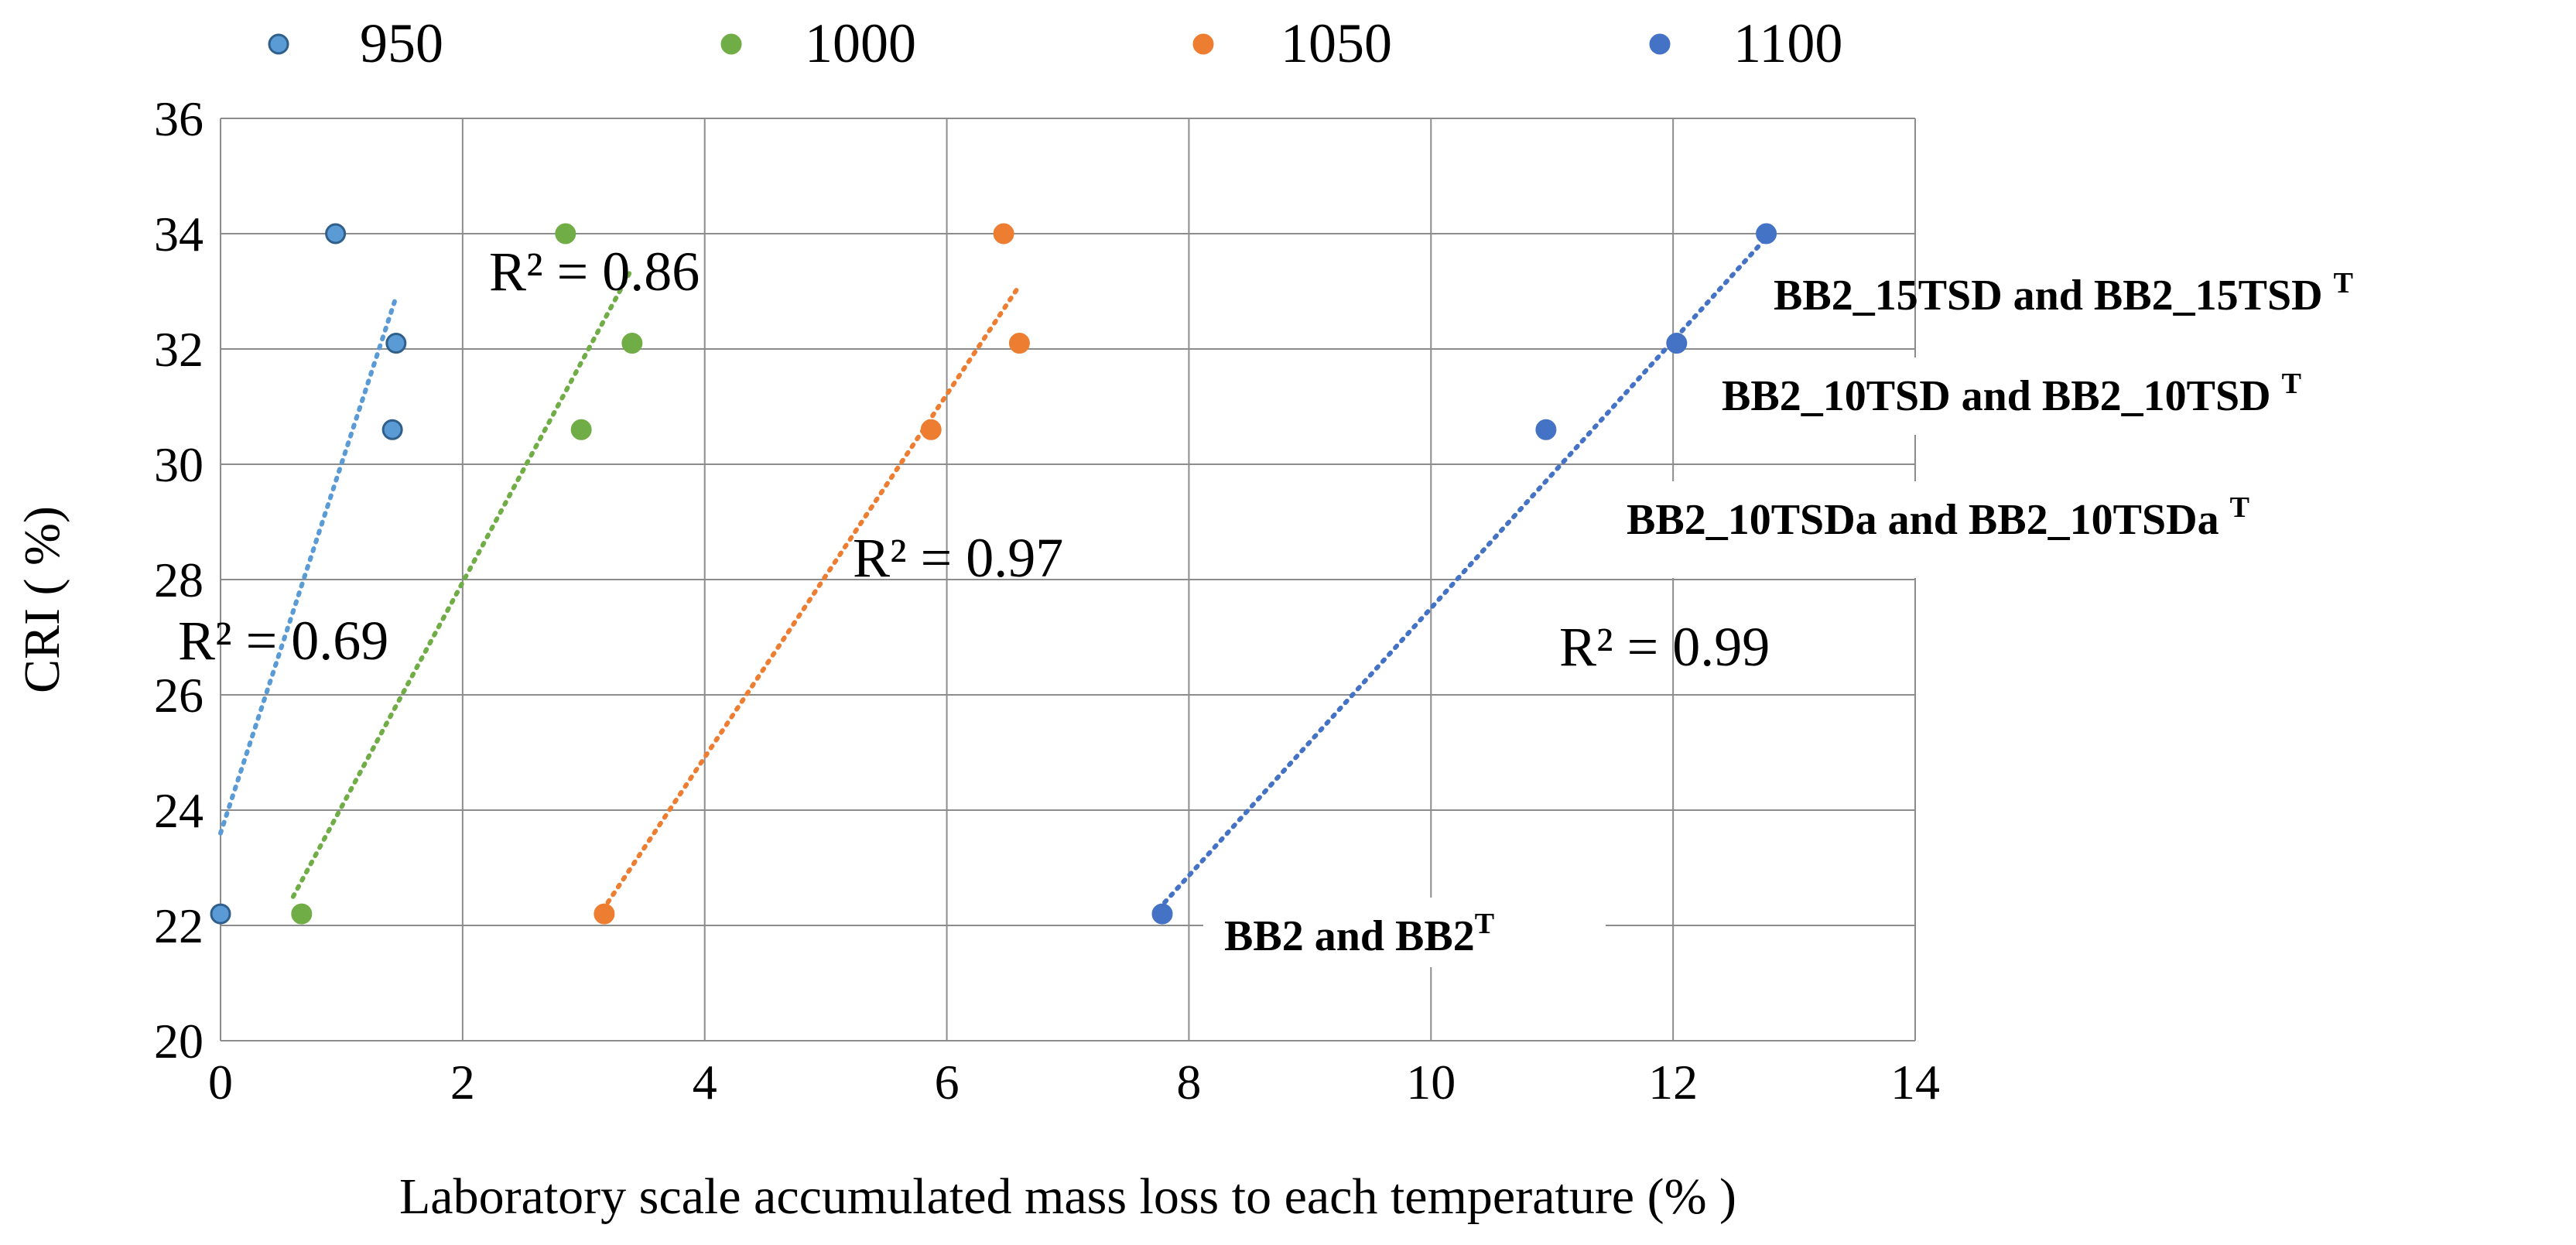 The height and width of the screenshot is (1245, 2576). I want to click on annotation-box-10tsd, so click(2101, 396).